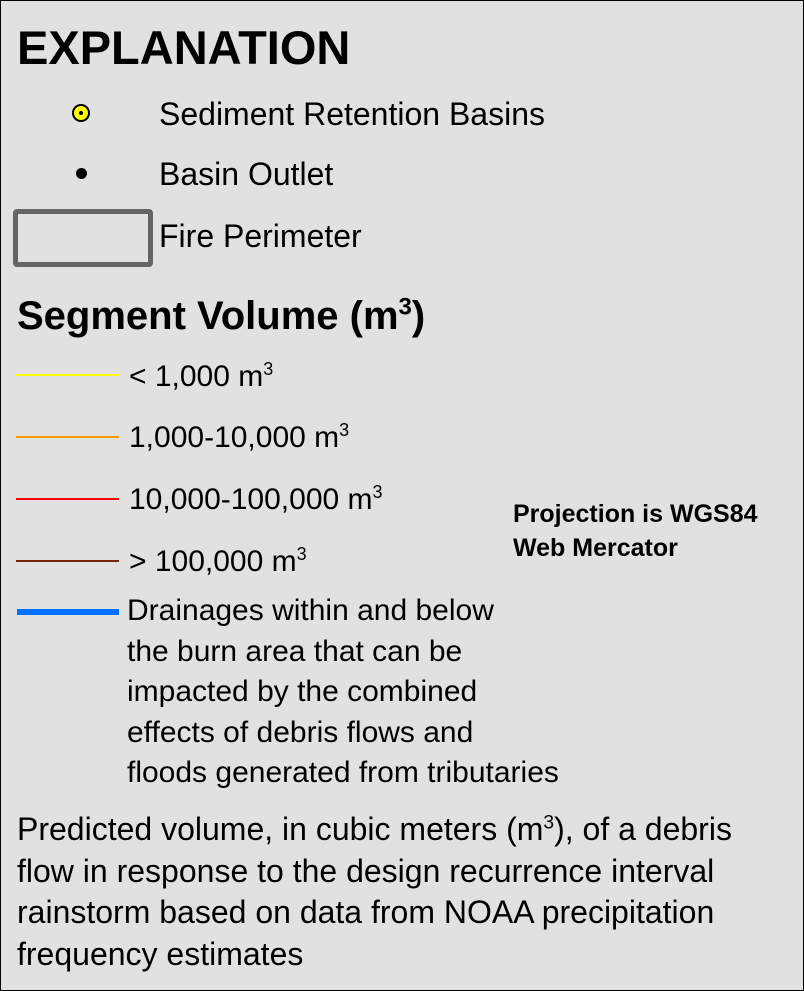  I want to click on drainage-line-2: the burn area that can be, so click(295, 651).